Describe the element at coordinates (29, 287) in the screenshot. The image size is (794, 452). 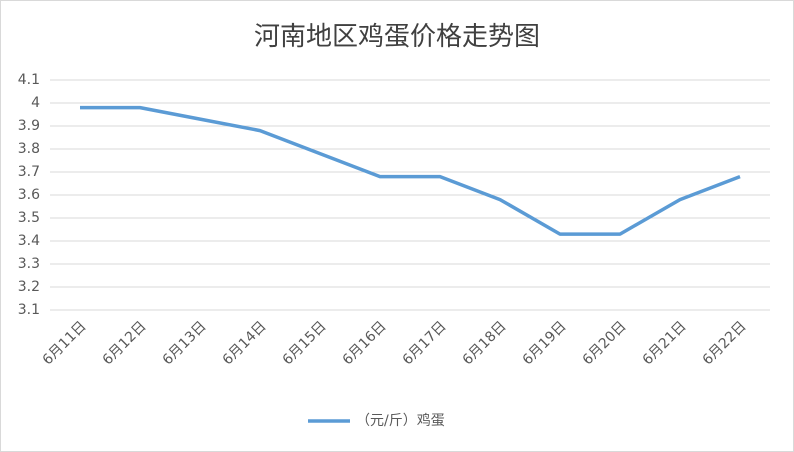
I see `y-tick-label: 3.2` at that location.